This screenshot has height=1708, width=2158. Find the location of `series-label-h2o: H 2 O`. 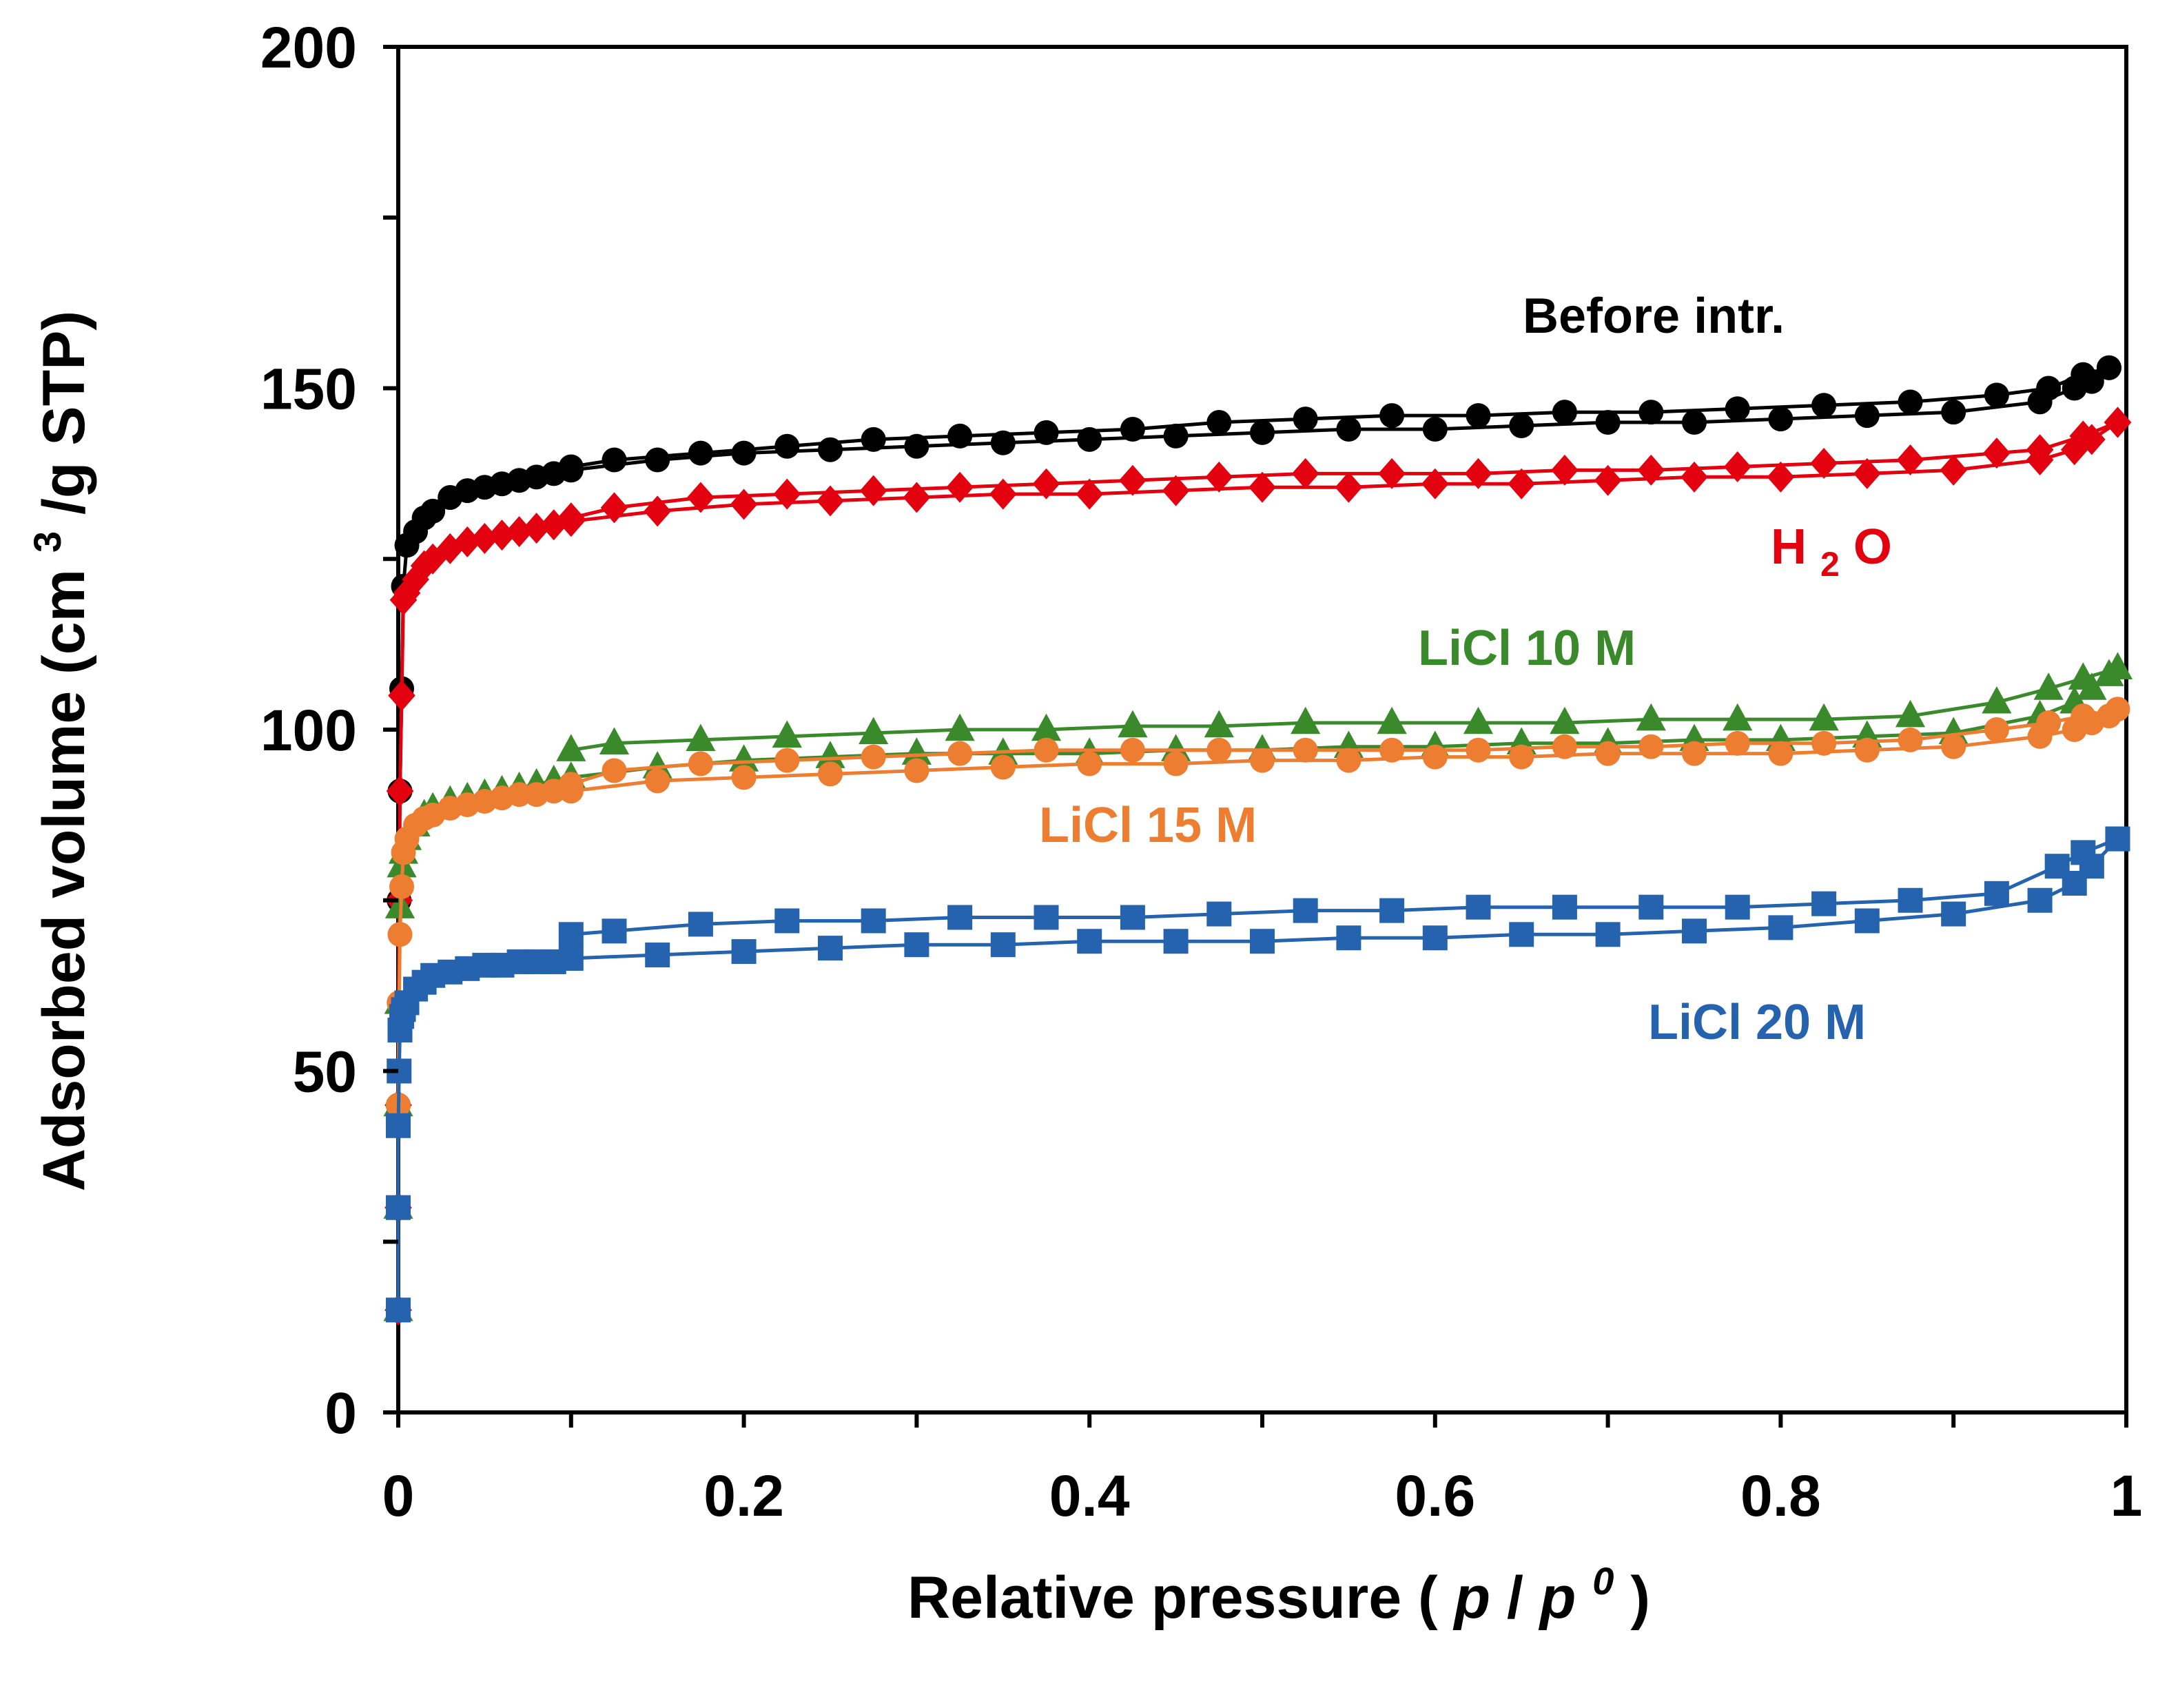

series-label-h2o: H 2 O is located at coordinates (1831, 553).